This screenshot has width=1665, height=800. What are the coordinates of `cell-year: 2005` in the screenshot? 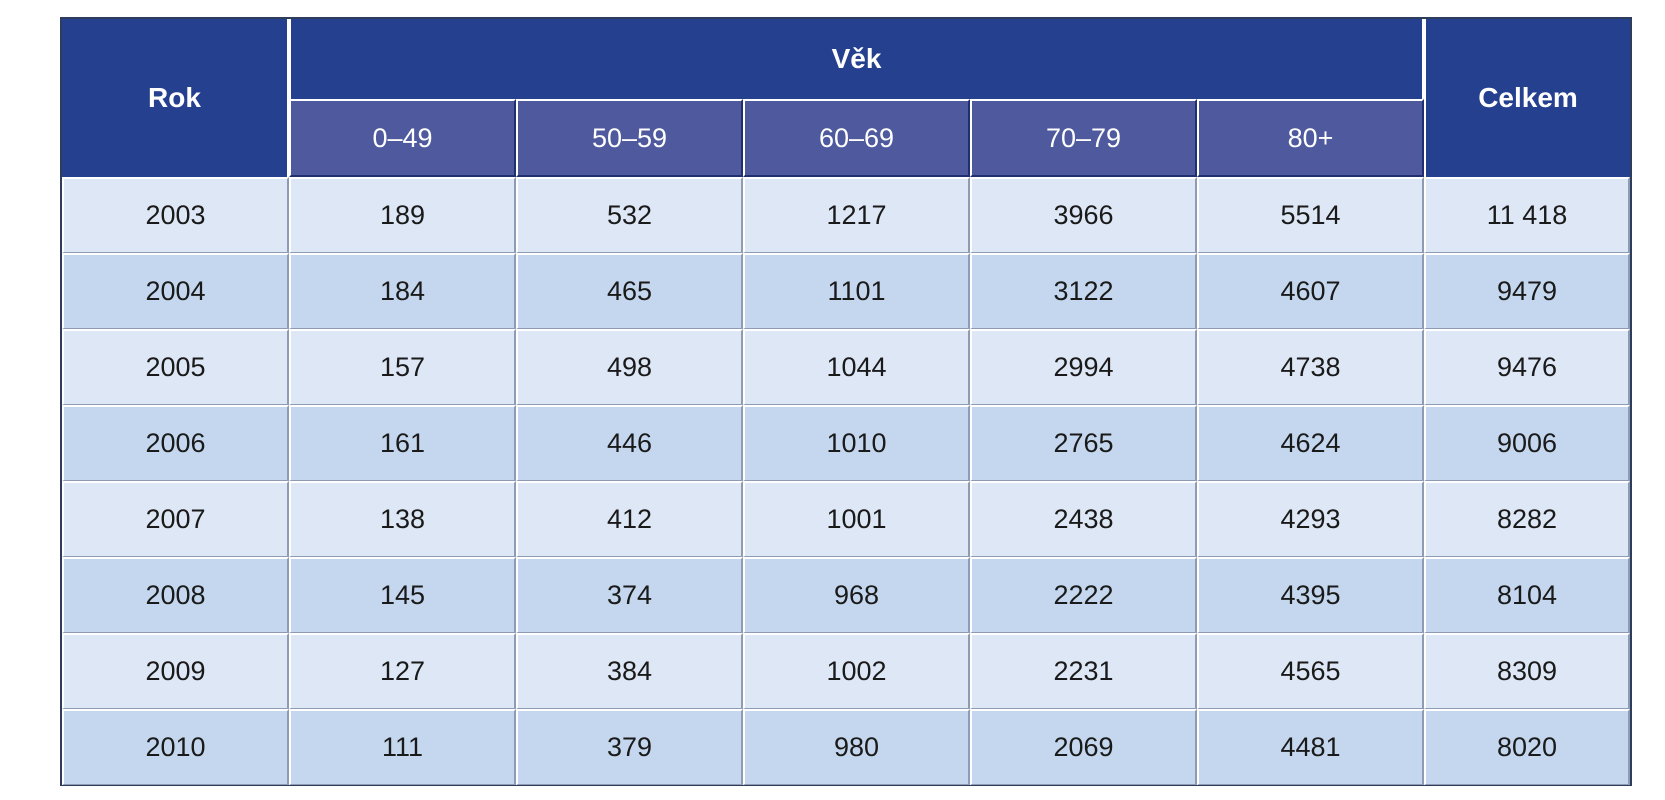 It's located at (175, 367).